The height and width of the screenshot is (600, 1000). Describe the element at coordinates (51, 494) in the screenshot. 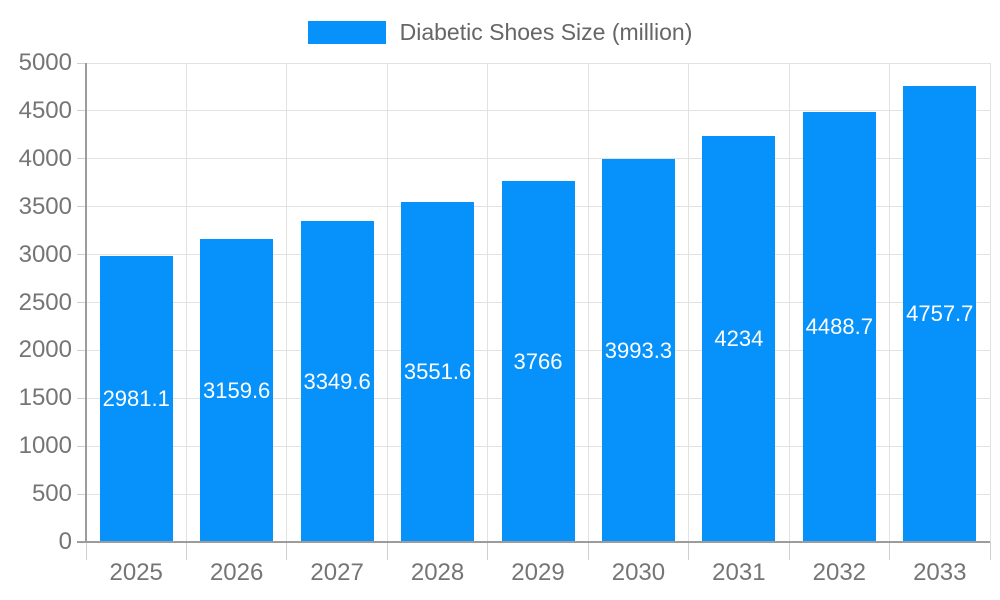

I see `y-tick-label: 500` at that location.